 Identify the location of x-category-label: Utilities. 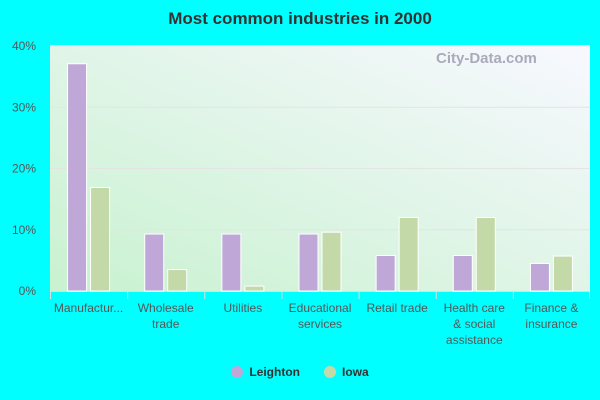
(243, 308).